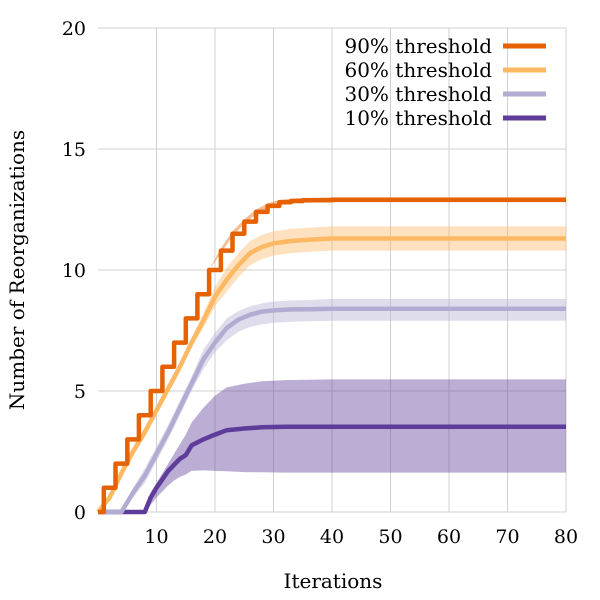  Describe the element at coordinates (449, 537) in the screenshot. I see `x-tick-label: 60` at that location.